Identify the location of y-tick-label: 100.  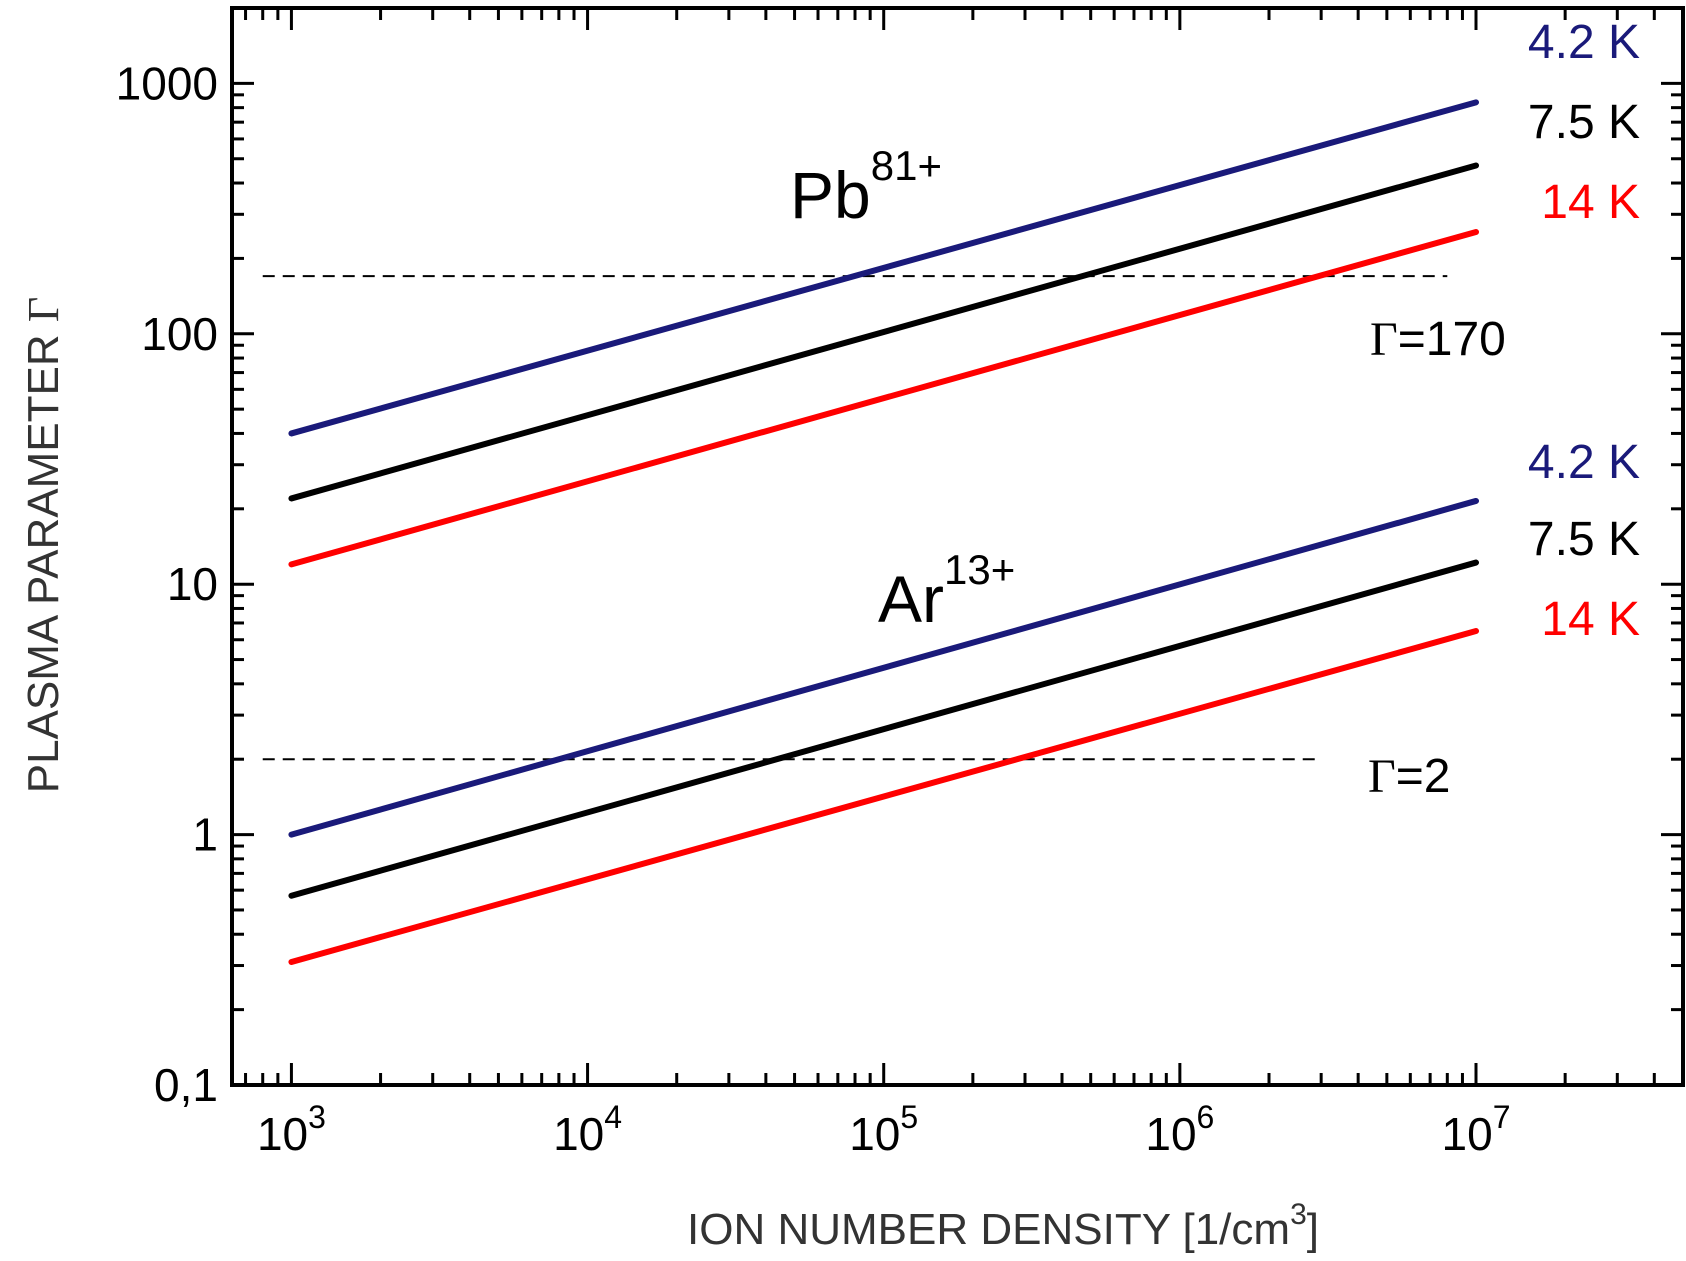
(179, 334).